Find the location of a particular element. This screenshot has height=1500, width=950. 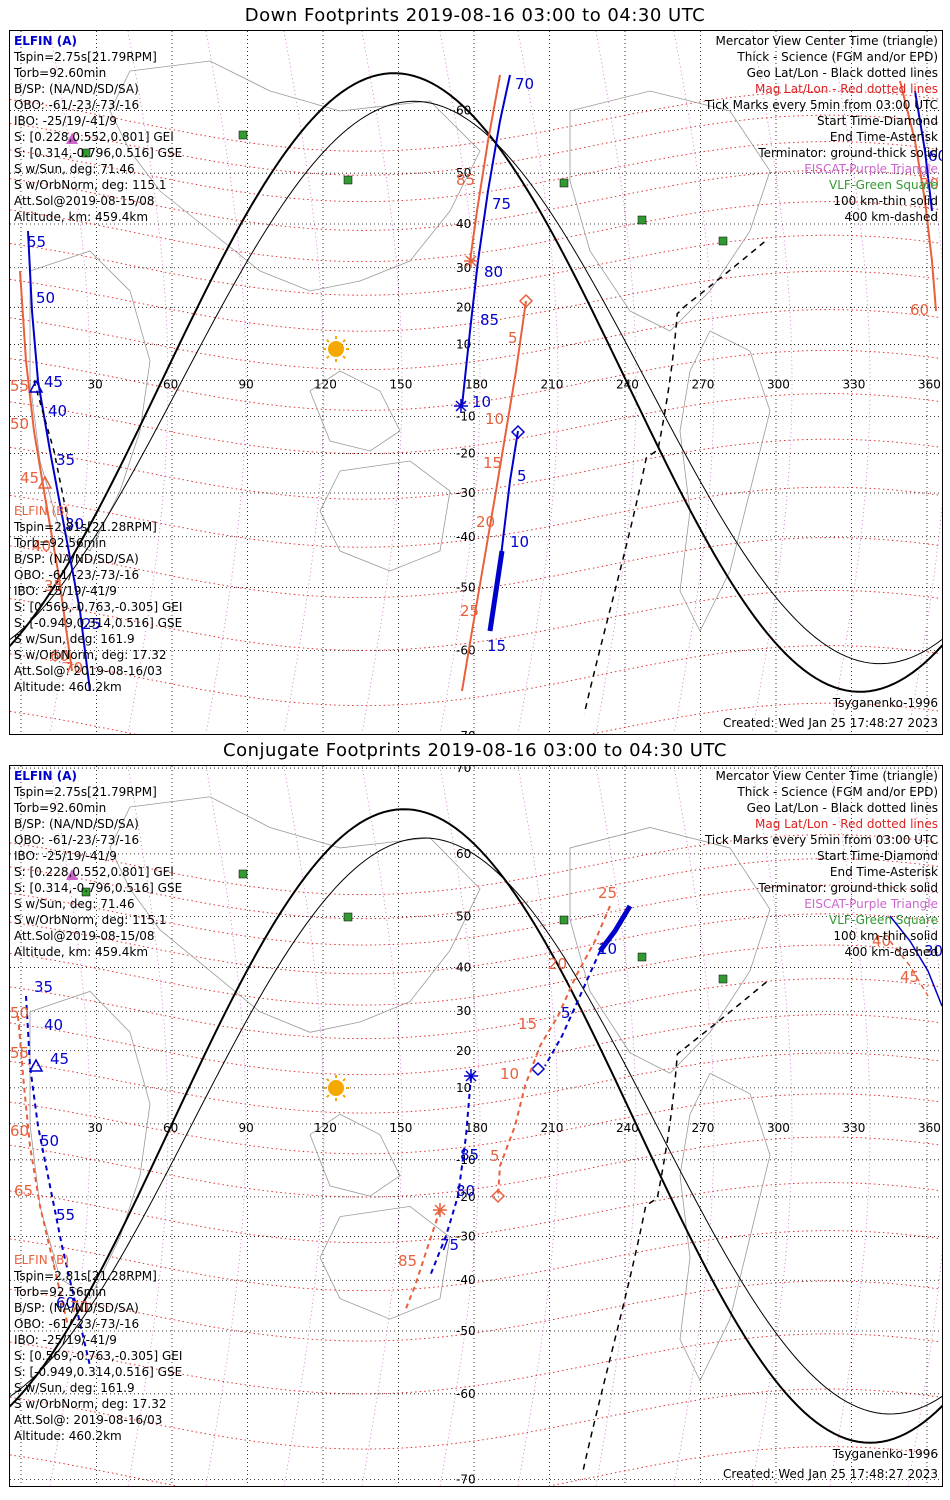

lat-tick-label: 10 is located at coordinates (463, 1088).